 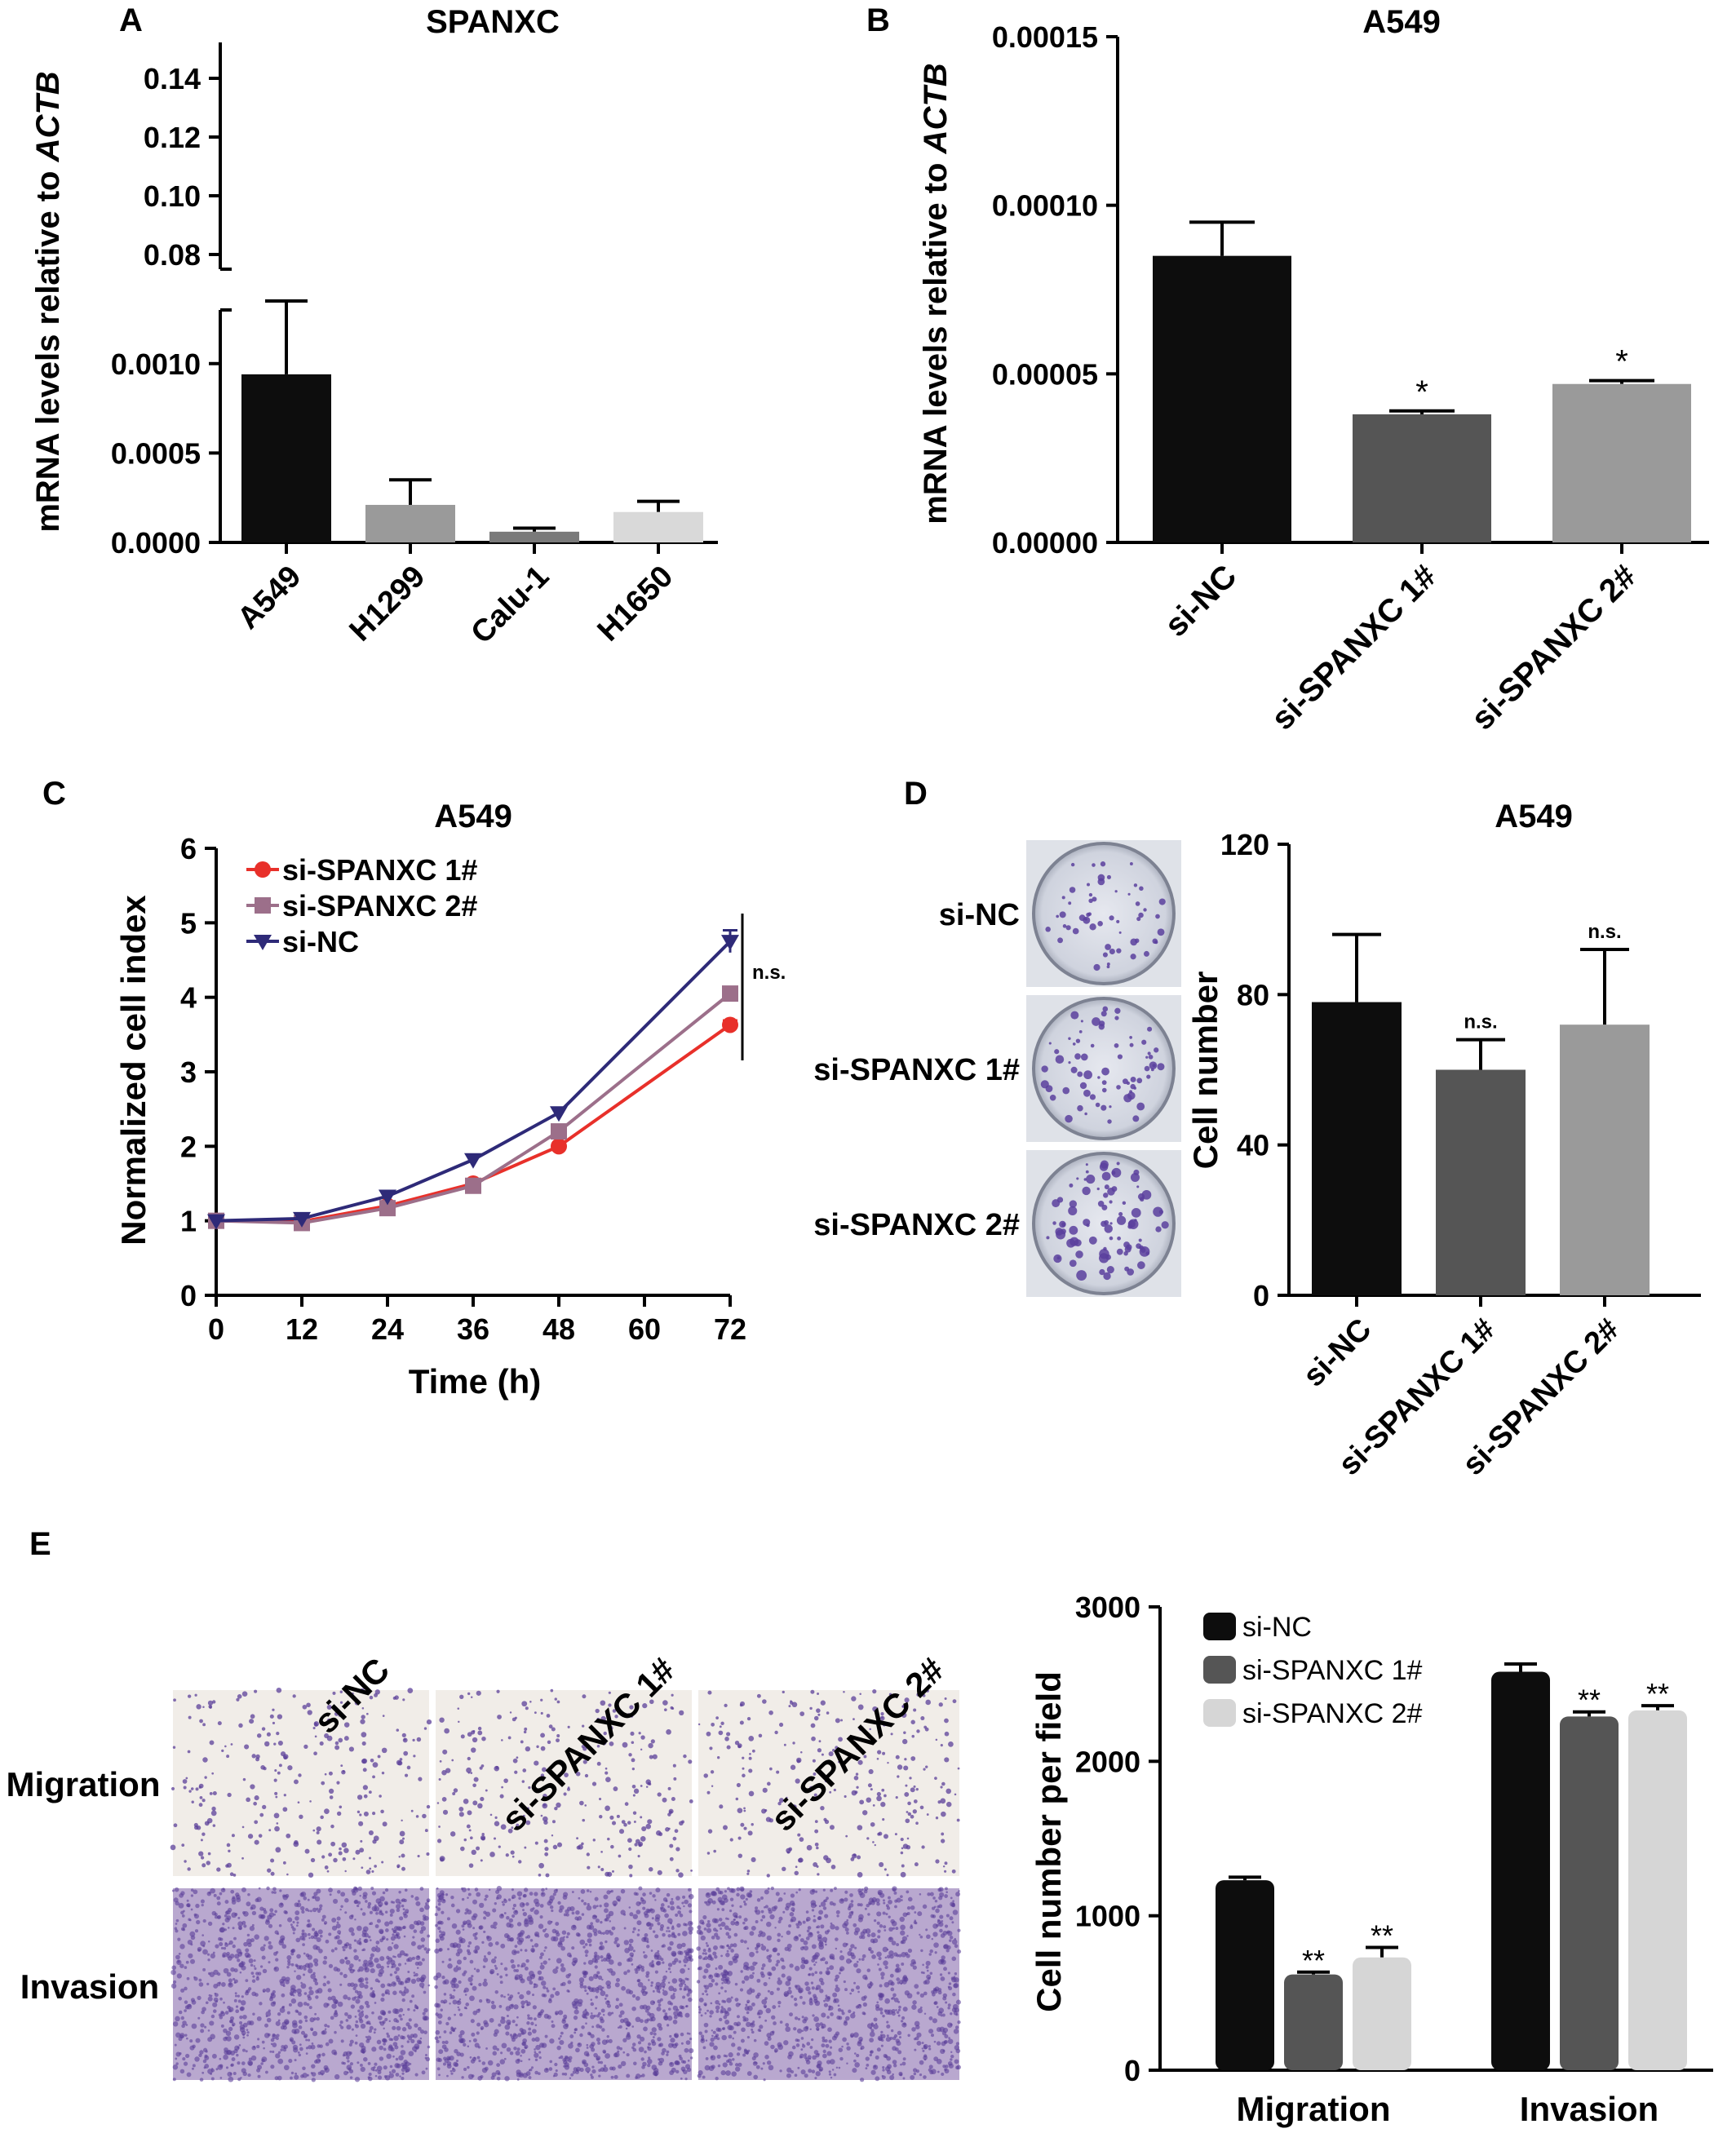 I want to click on panel-c-series-si-nc-point, so click(x=473, y=1161).